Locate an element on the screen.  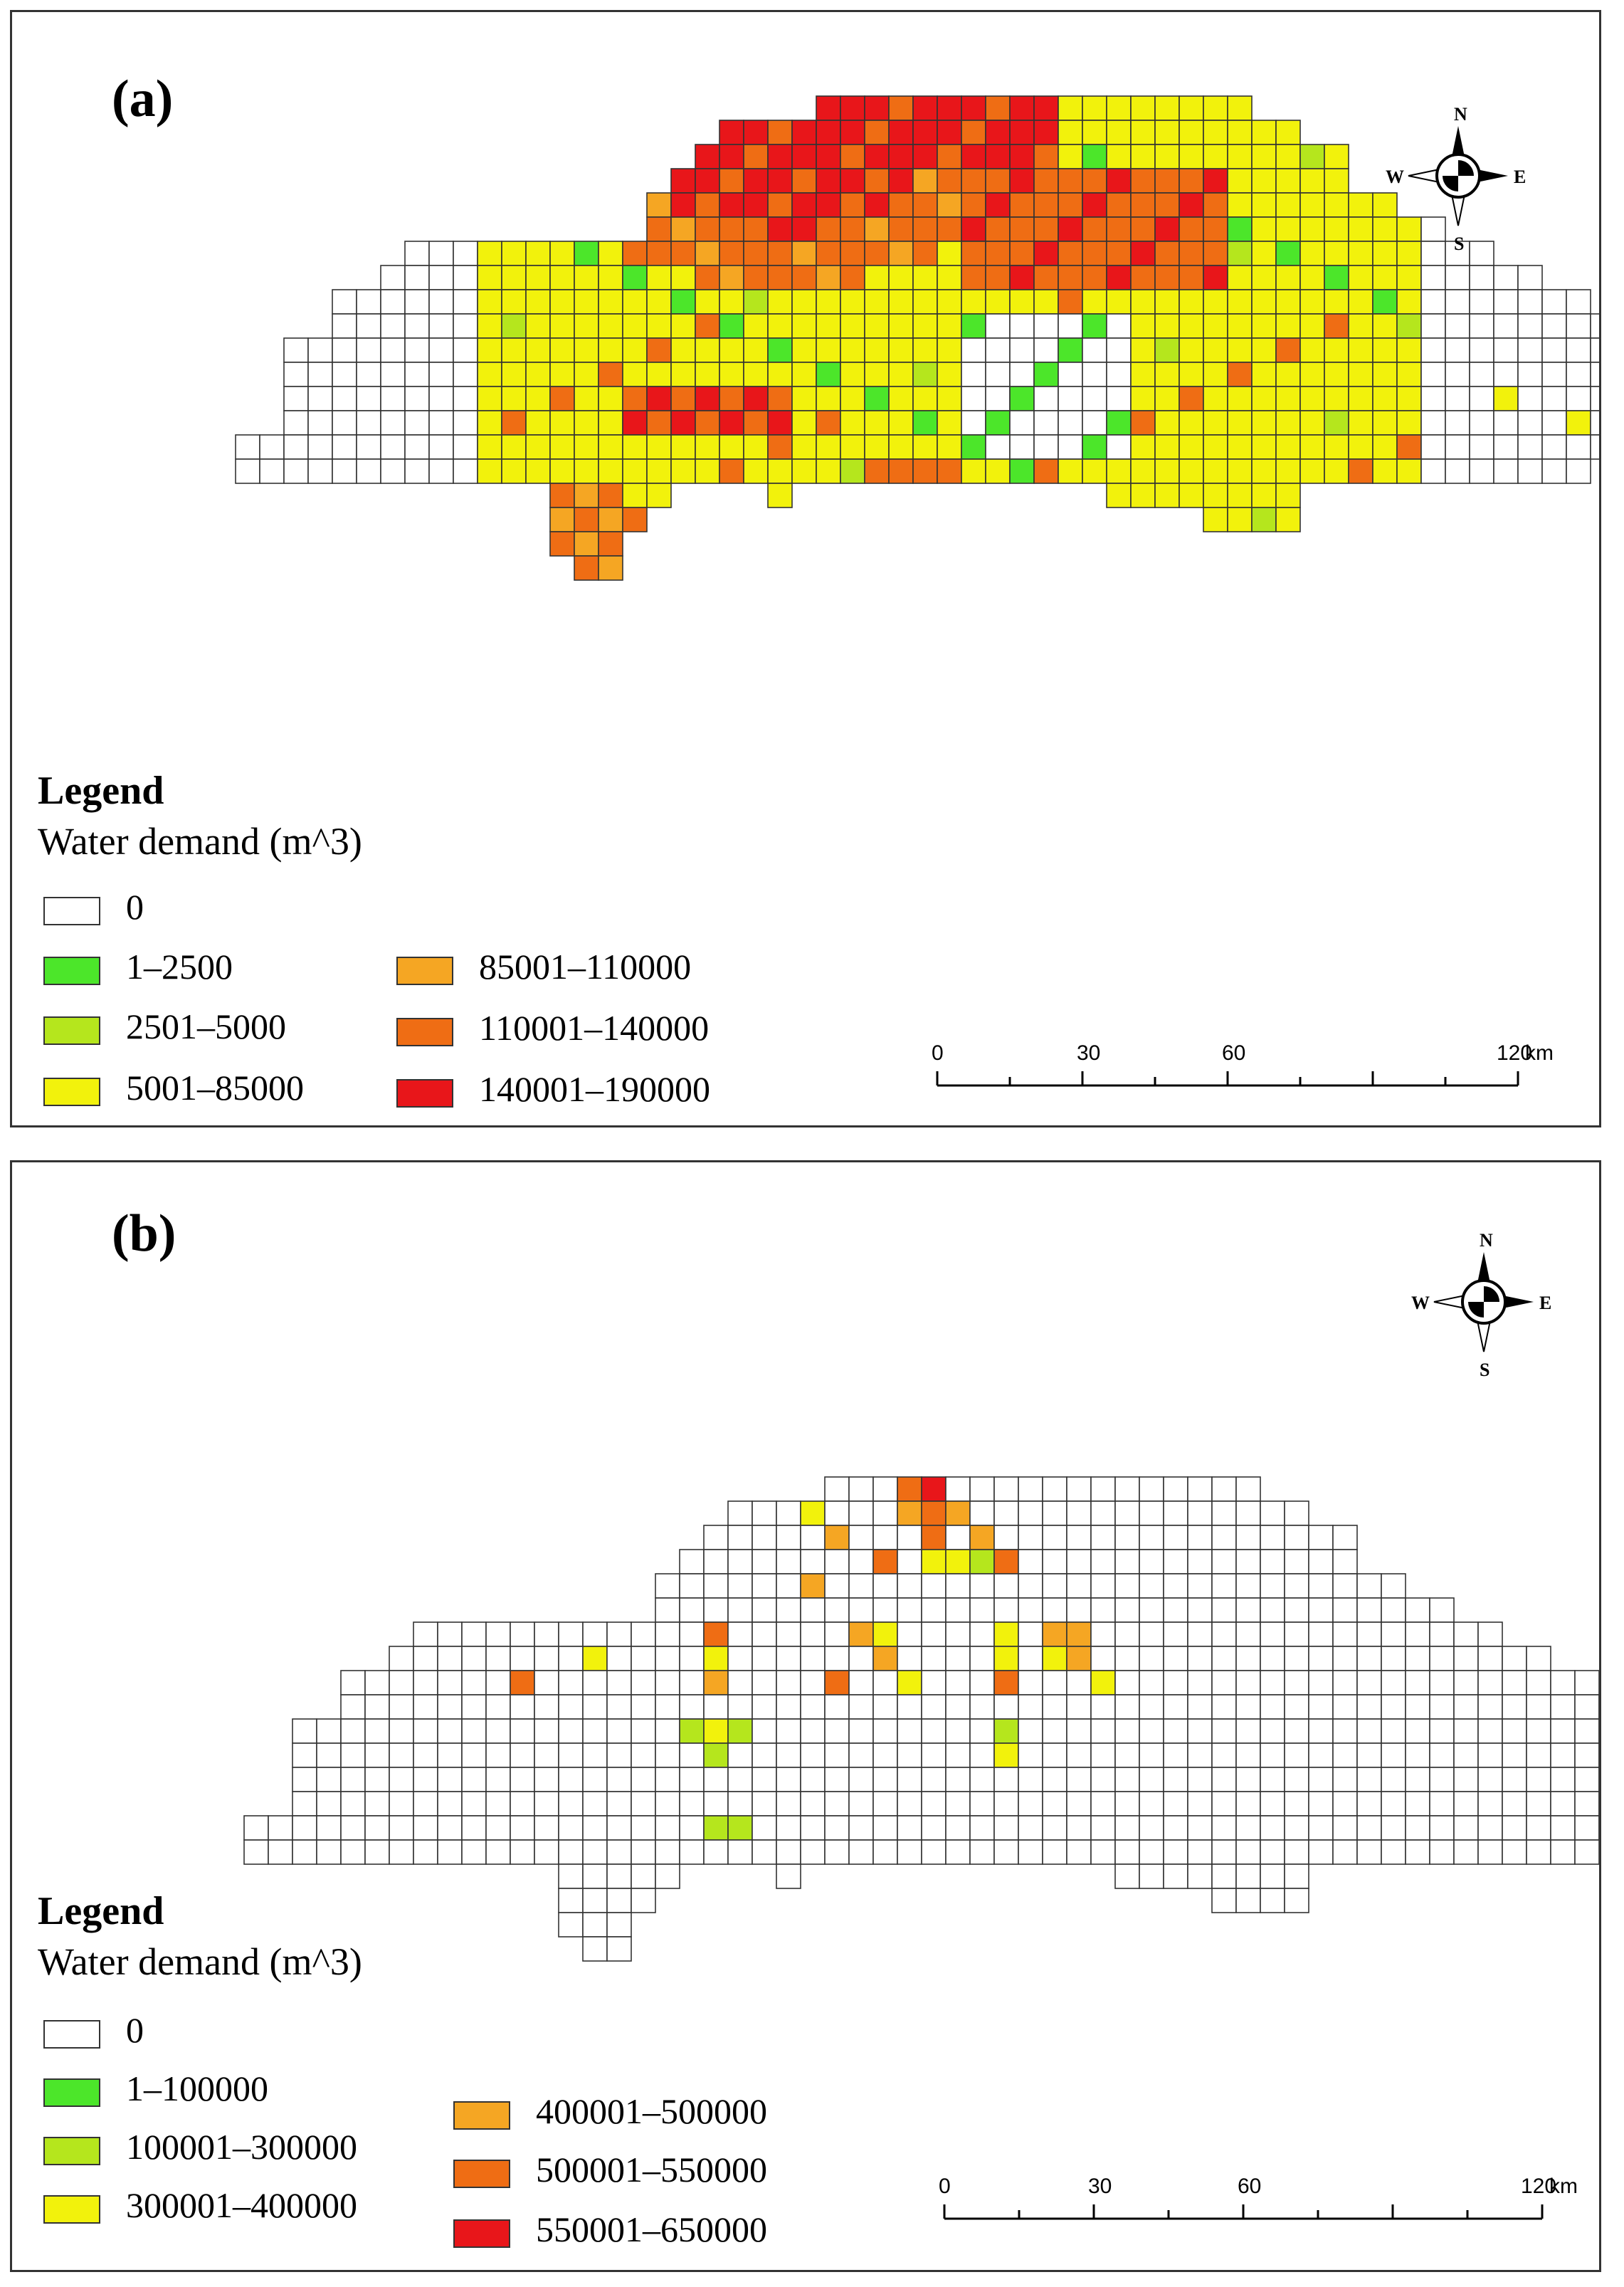
scale-unit: km is located at coordinates (1563, 2186).